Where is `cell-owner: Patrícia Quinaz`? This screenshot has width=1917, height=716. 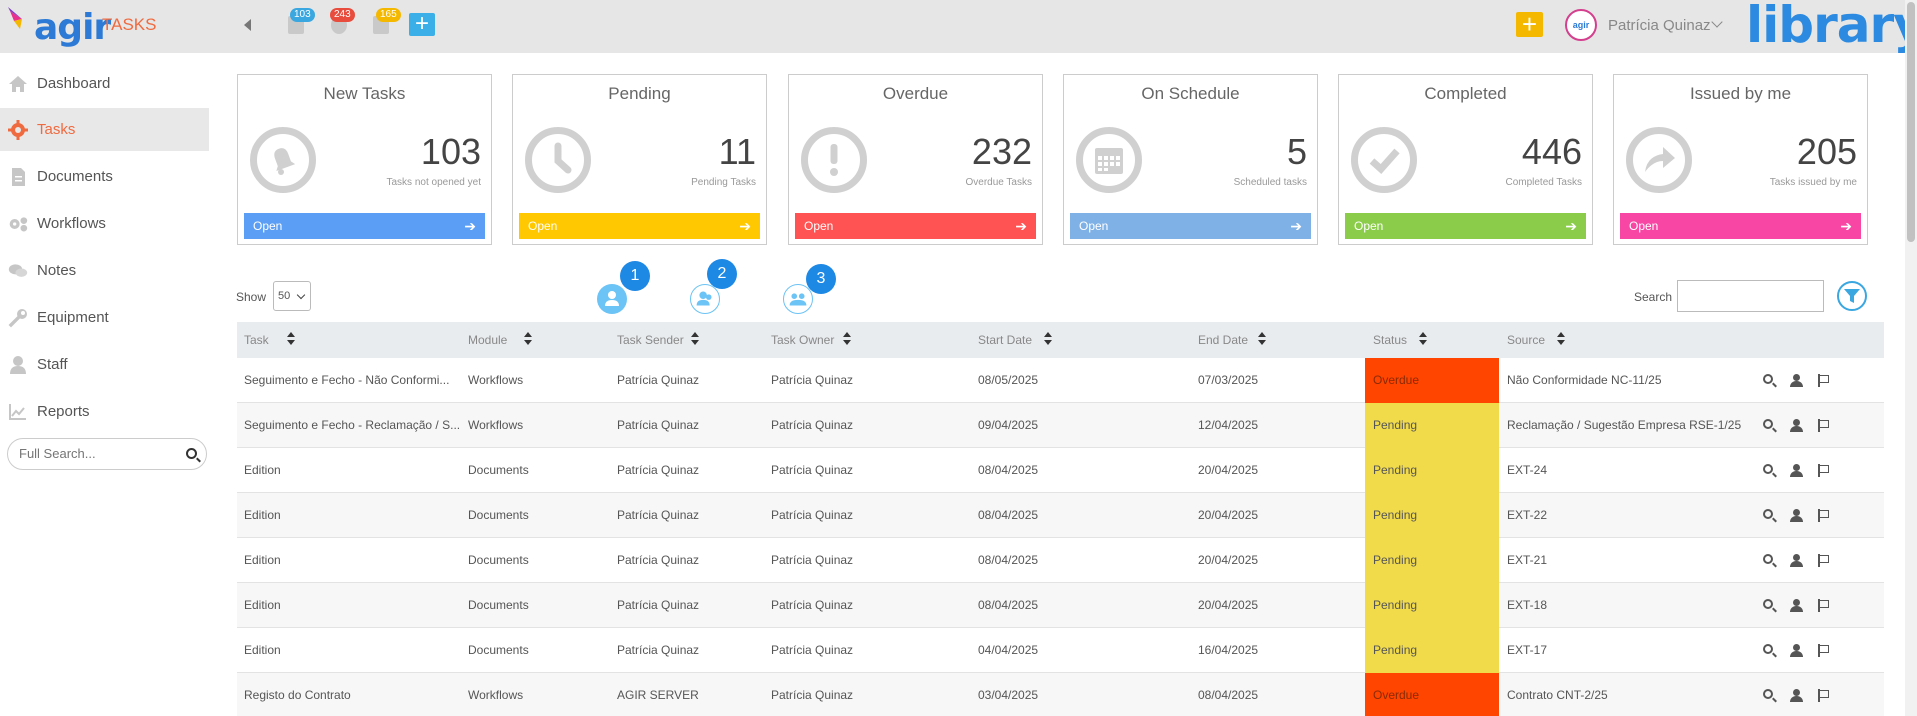 cell-owner: Patrícia Quinaz is located at coordinates (812, 425).